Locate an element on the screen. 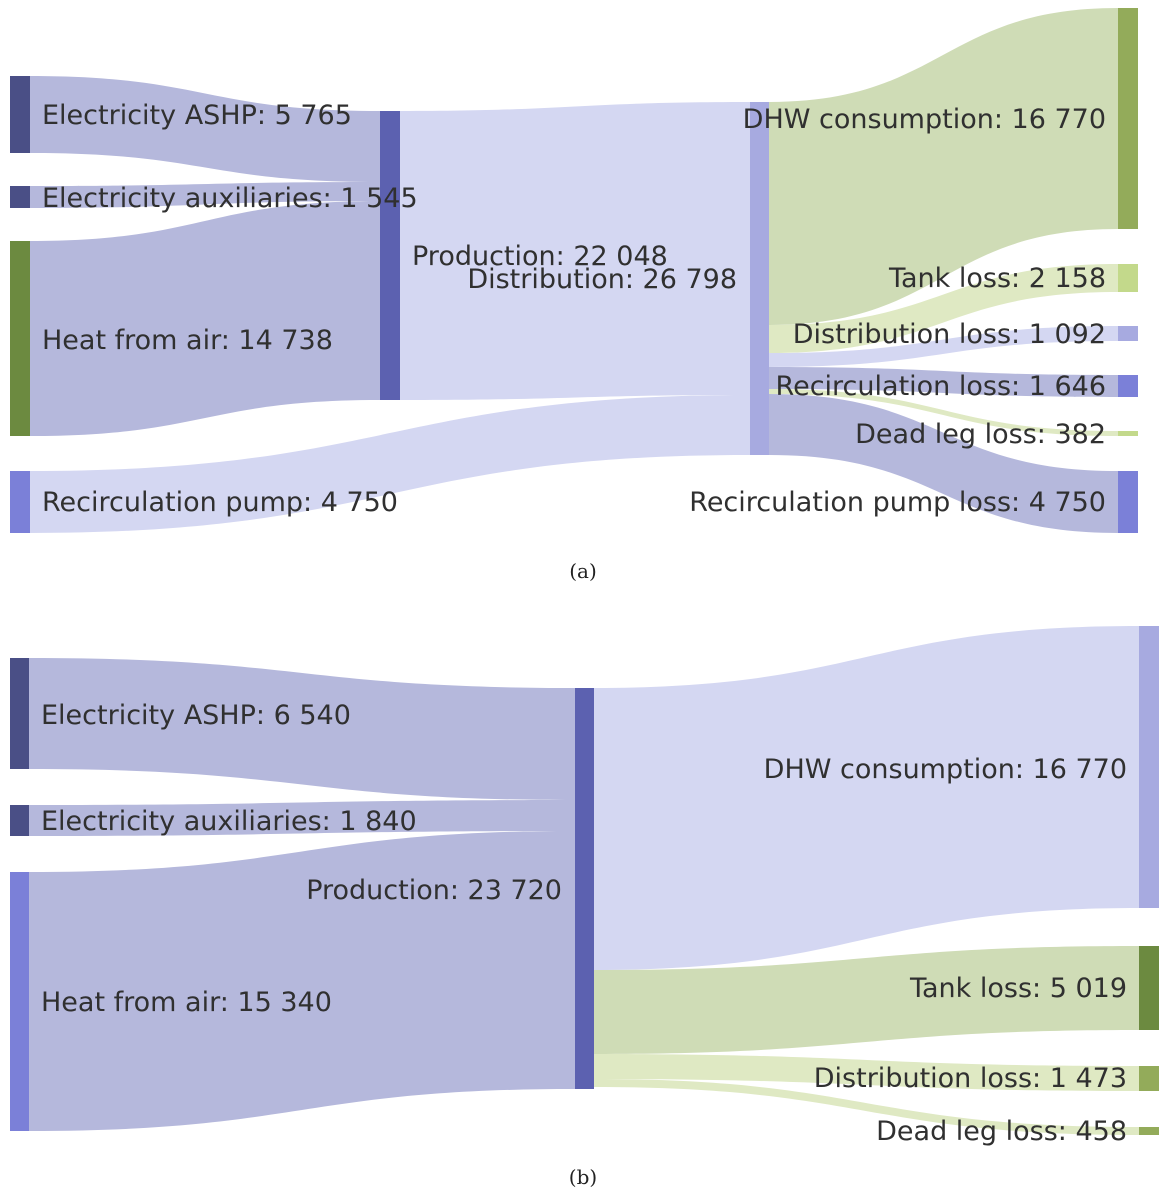 This screenshot has height=1189, width=1159. node-a-recirc-loss is located at coordinates (1128, 386).